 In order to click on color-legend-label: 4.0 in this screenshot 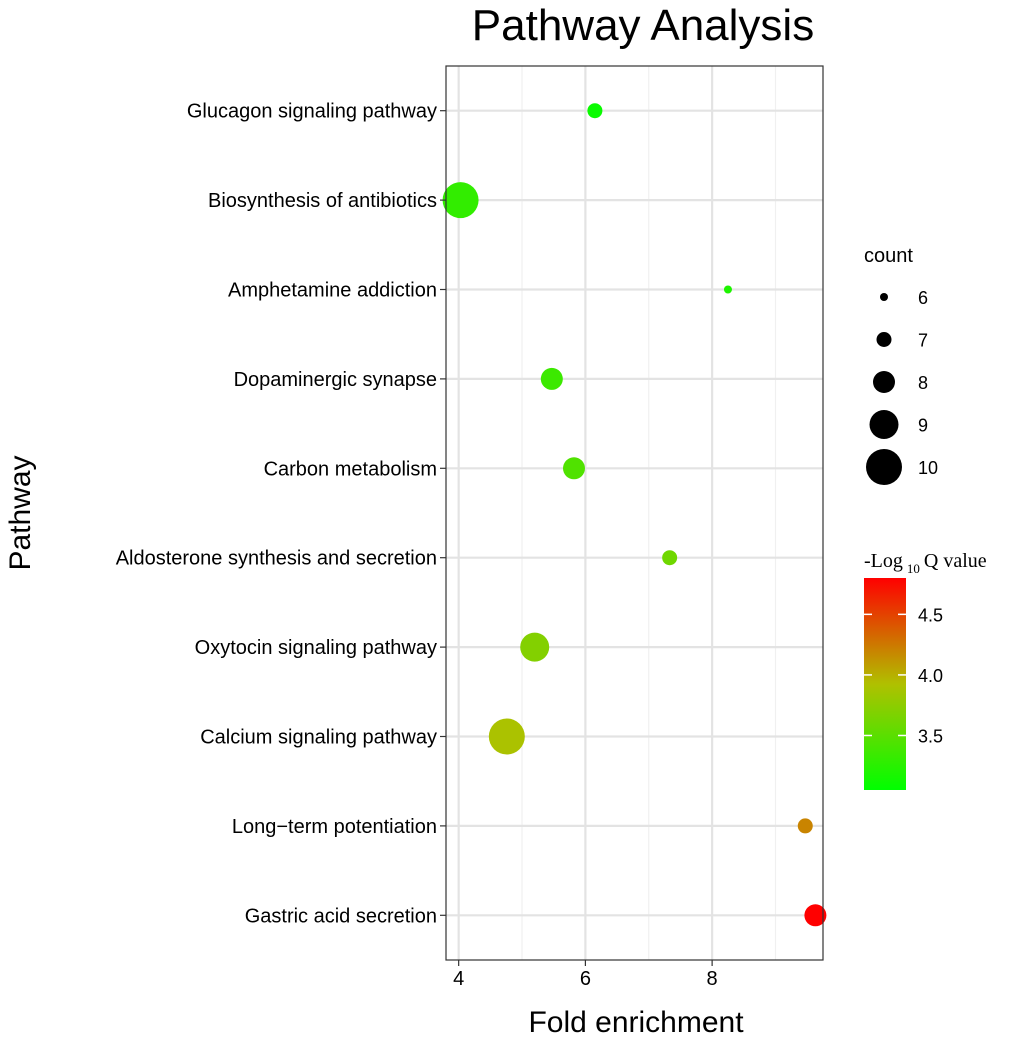, I will do `click(930, 676)`.